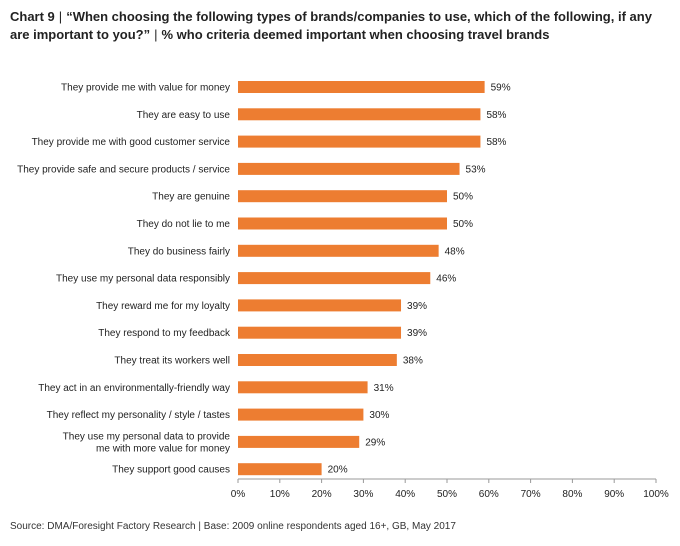  Describe the element at coordinates (375, 442) in the screenshot. I see `value-label: 29%` at that location.